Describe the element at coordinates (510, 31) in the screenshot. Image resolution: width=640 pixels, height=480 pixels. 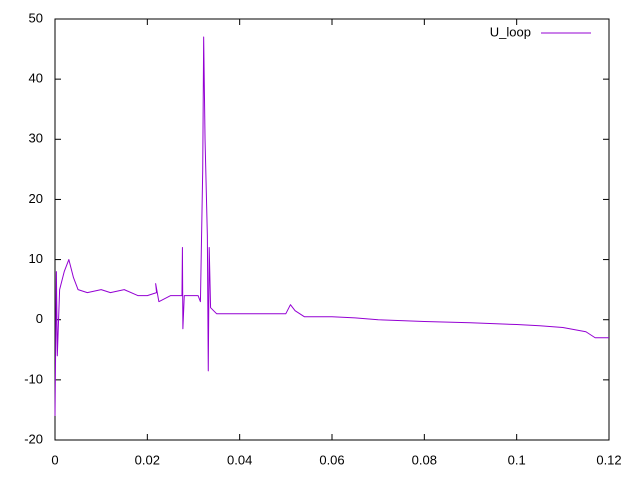
I see `legend-label: U_loop` at that location.